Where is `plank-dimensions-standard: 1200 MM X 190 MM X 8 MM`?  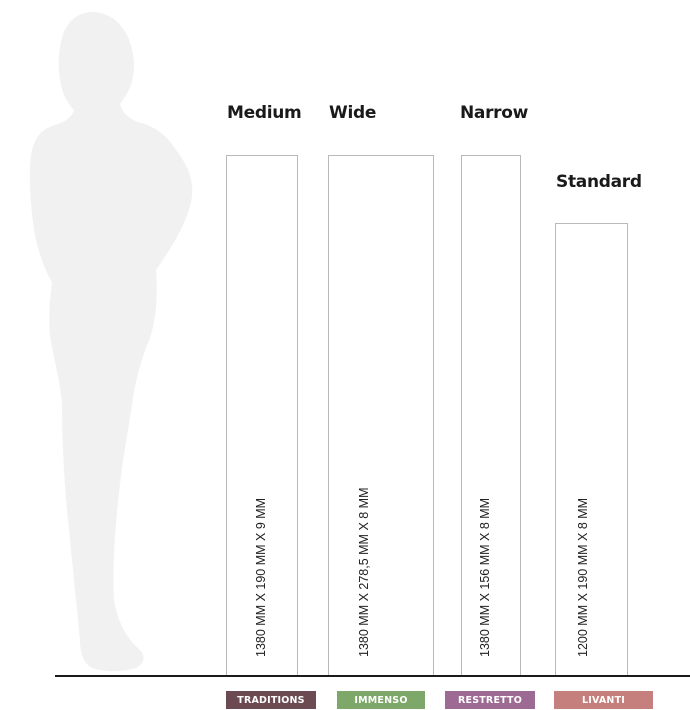
plank-dimensions-standard: 1200 MM X 190 MM X 8 MM is located at coordinates (583, 577).